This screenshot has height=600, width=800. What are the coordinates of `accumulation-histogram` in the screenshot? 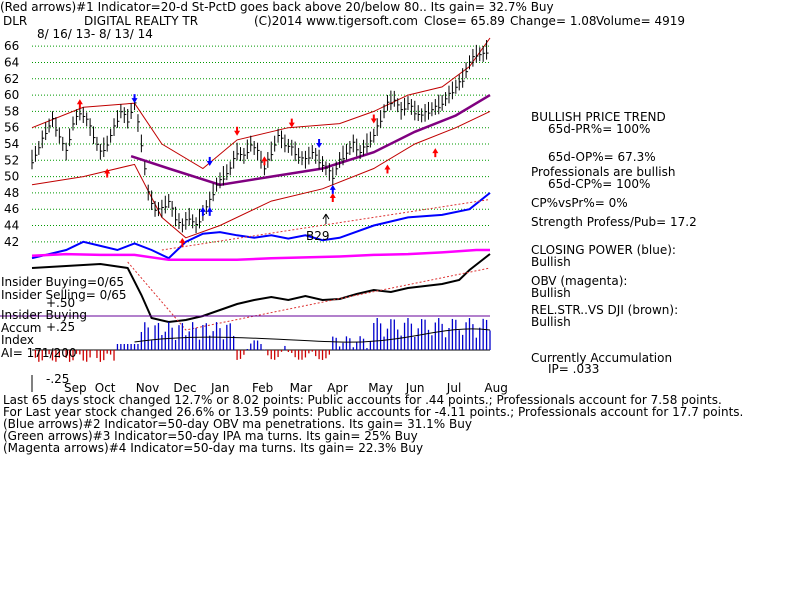 It's located at (261, 355).